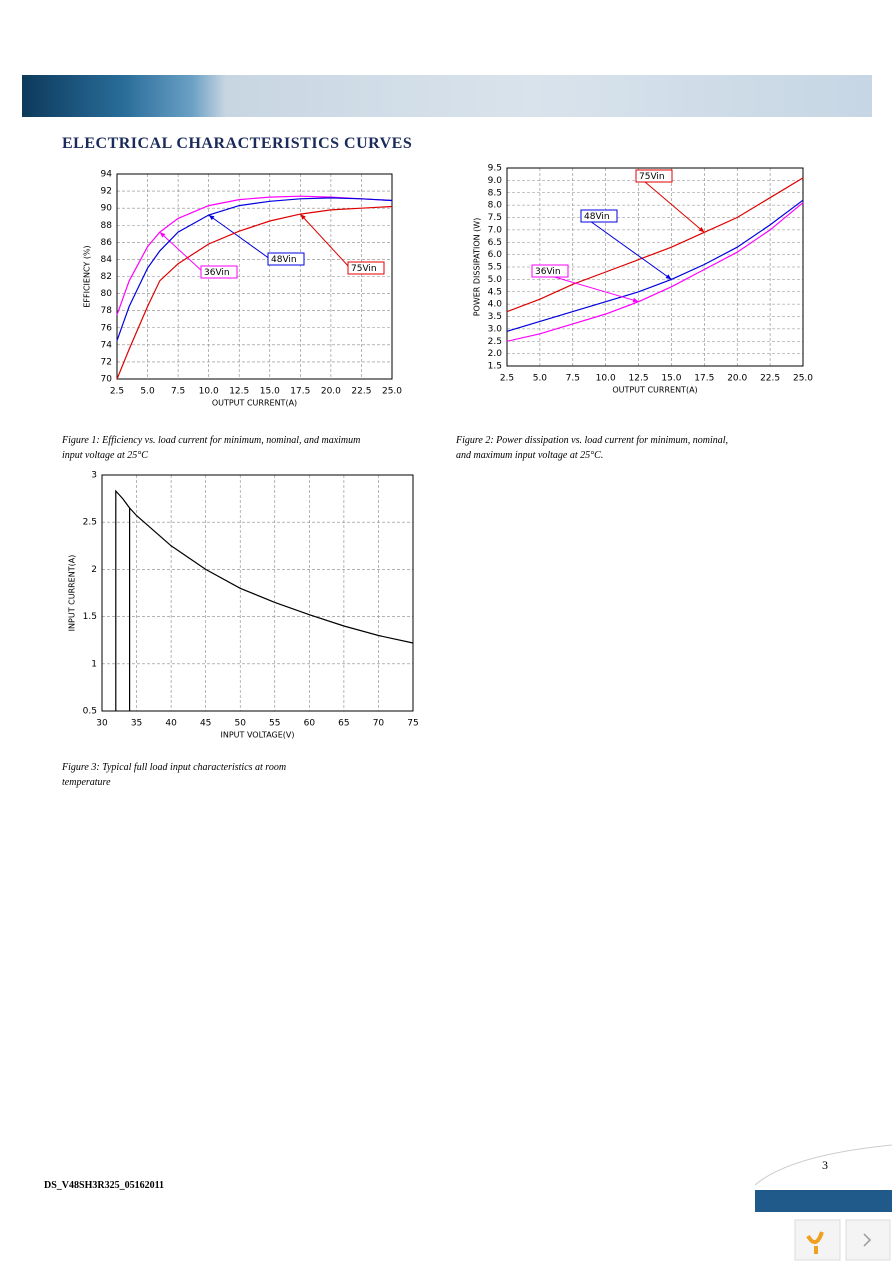 Image resolution: width=892 pixels, height=1263 pixels. Describe the element at coordinates (495, 255) in the screenshot. I see `y-tick-label: 6.0` at that location.